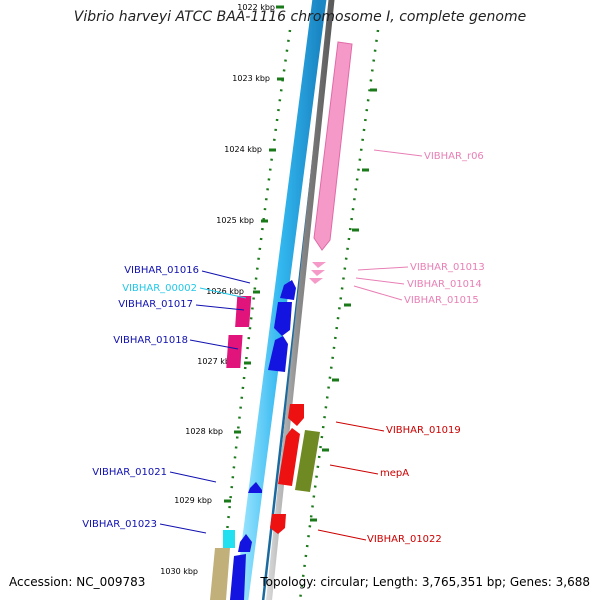 The height and width of the screenshot is (605, 600). Describe the element at coordinates (216, 361) in the screenshot. I see `ruler-label: 1027 kbp` at that location.